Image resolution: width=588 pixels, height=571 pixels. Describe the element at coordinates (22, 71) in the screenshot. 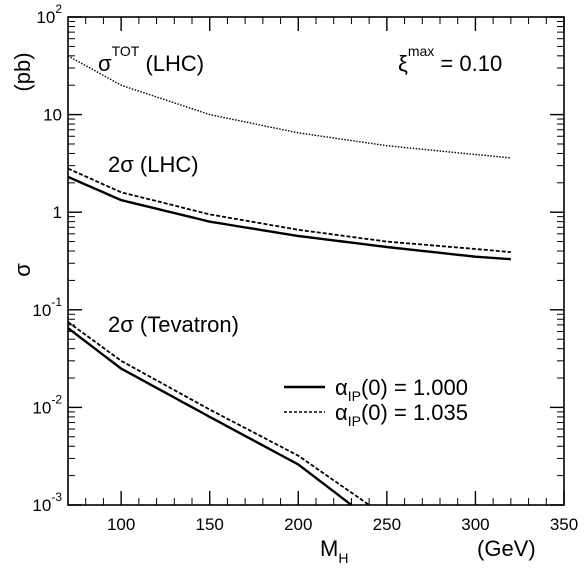

I see `y-axis-unit: (pb)` at that location.